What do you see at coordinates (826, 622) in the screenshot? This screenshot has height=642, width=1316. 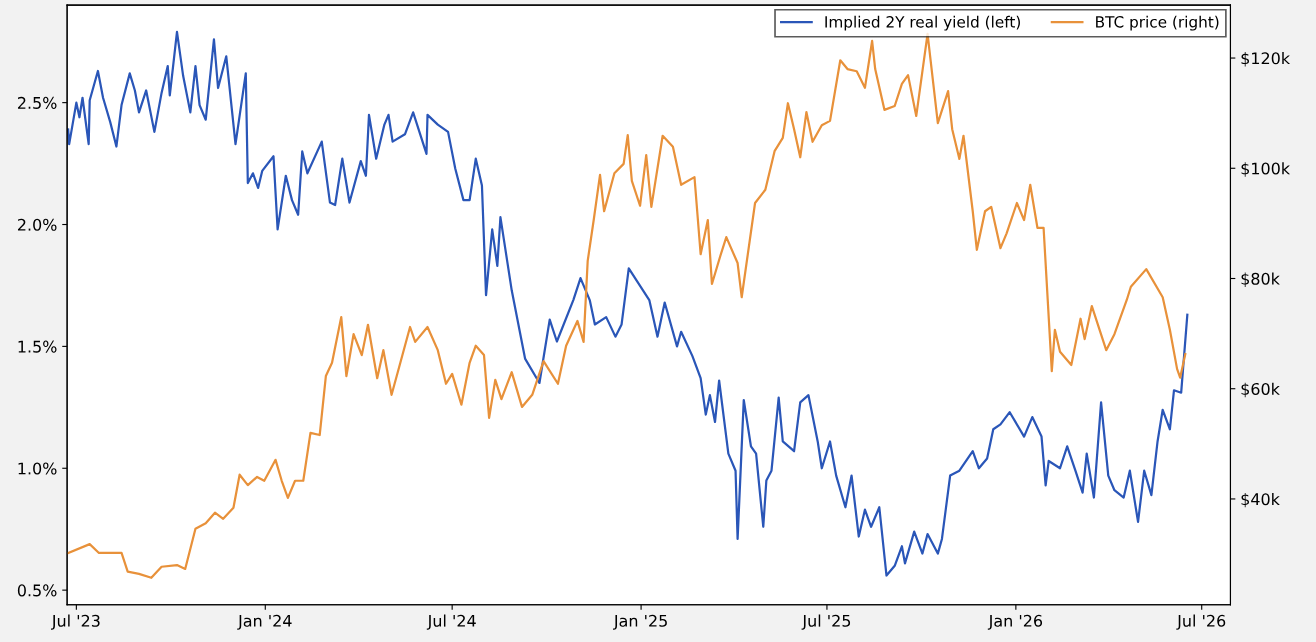 I see `x-tick-label: Jul '25` at bounding box center [826, 622].